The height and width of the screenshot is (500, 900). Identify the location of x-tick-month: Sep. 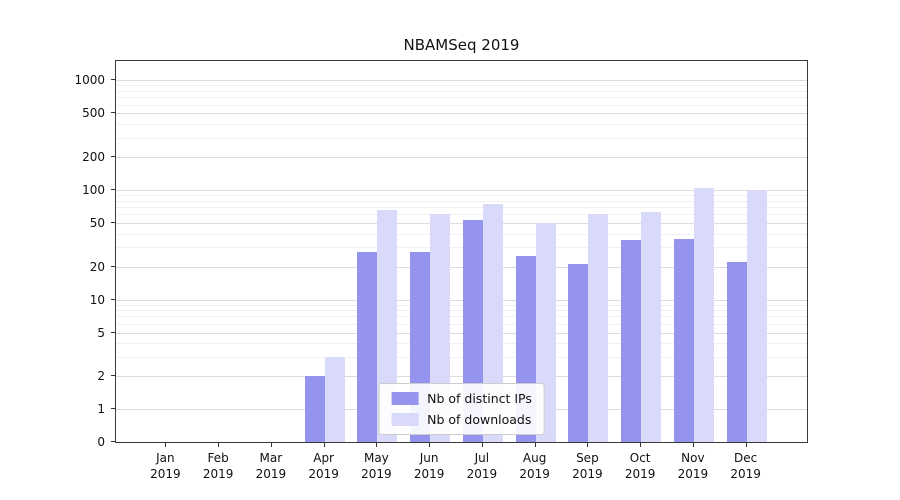
(587, 458).